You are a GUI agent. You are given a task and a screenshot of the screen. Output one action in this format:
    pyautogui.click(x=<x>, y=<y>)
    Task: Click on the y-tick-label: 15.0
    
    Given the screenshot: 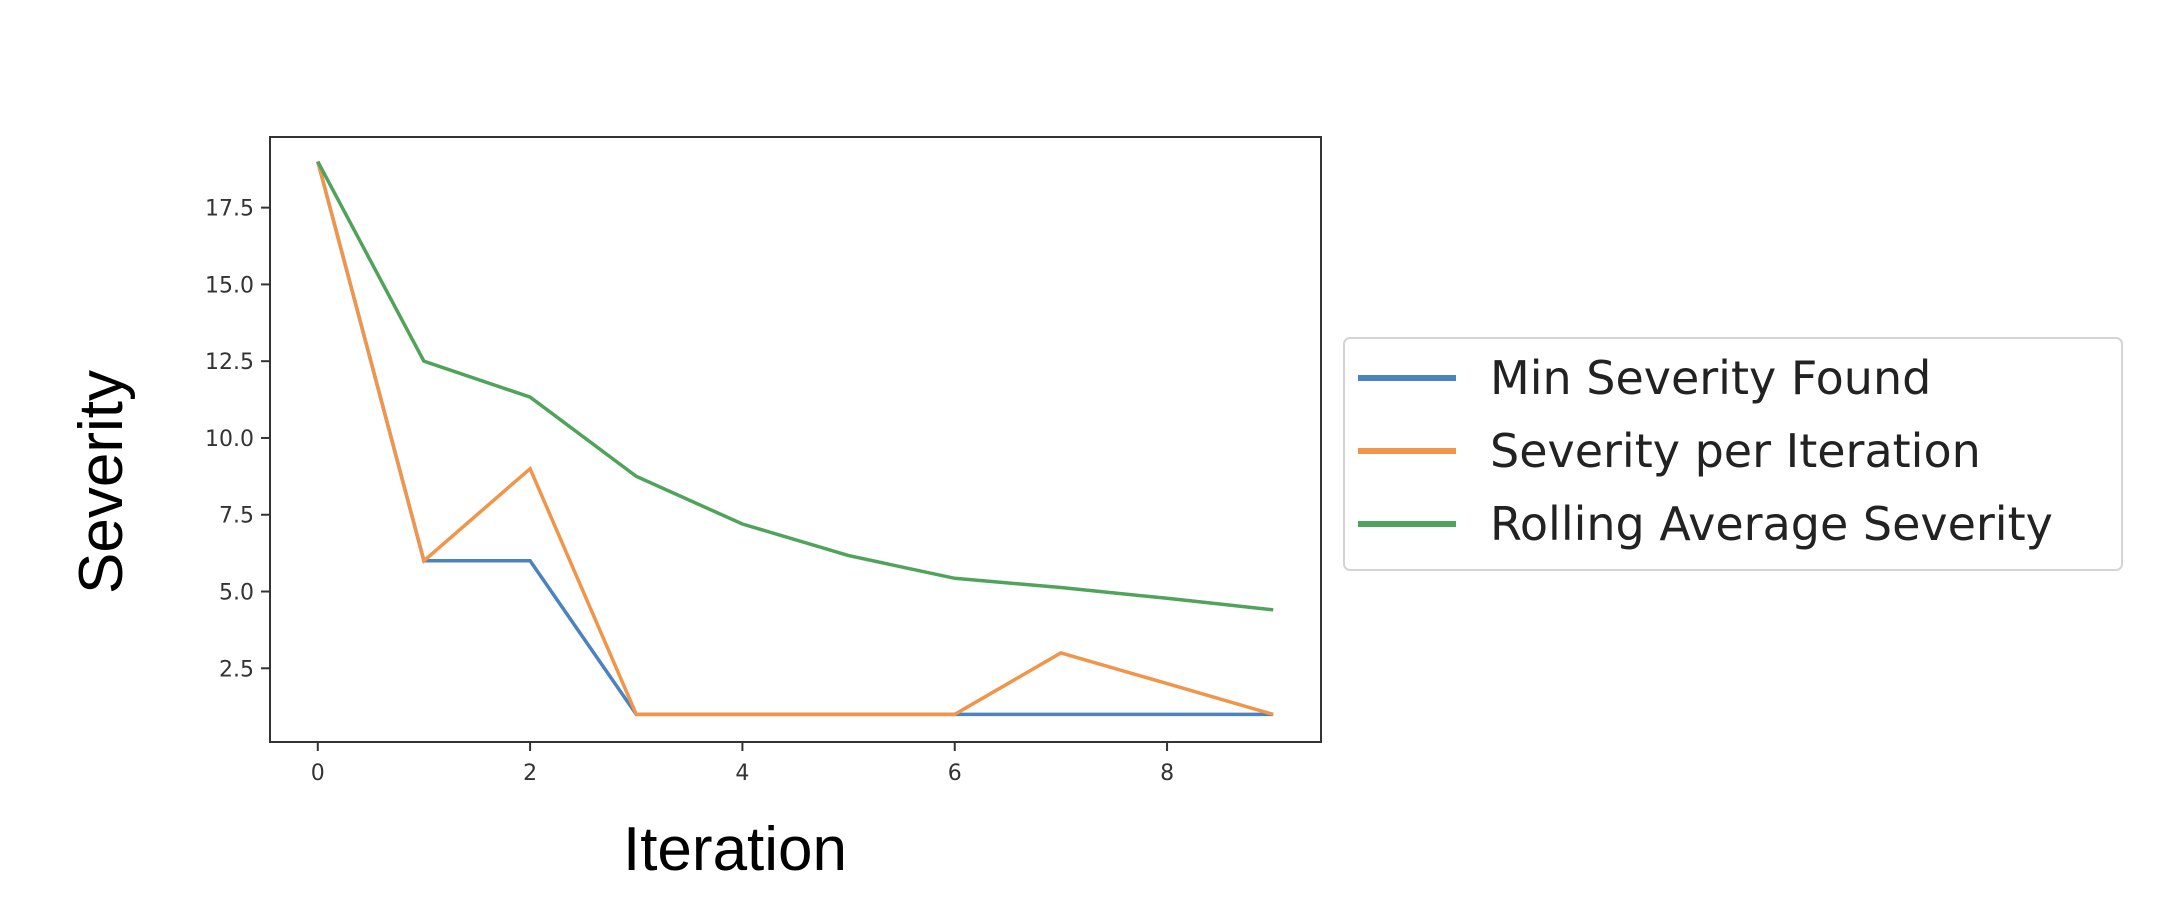 What is the action you would take?
    pyautogui.click(x=229, y=285)
    